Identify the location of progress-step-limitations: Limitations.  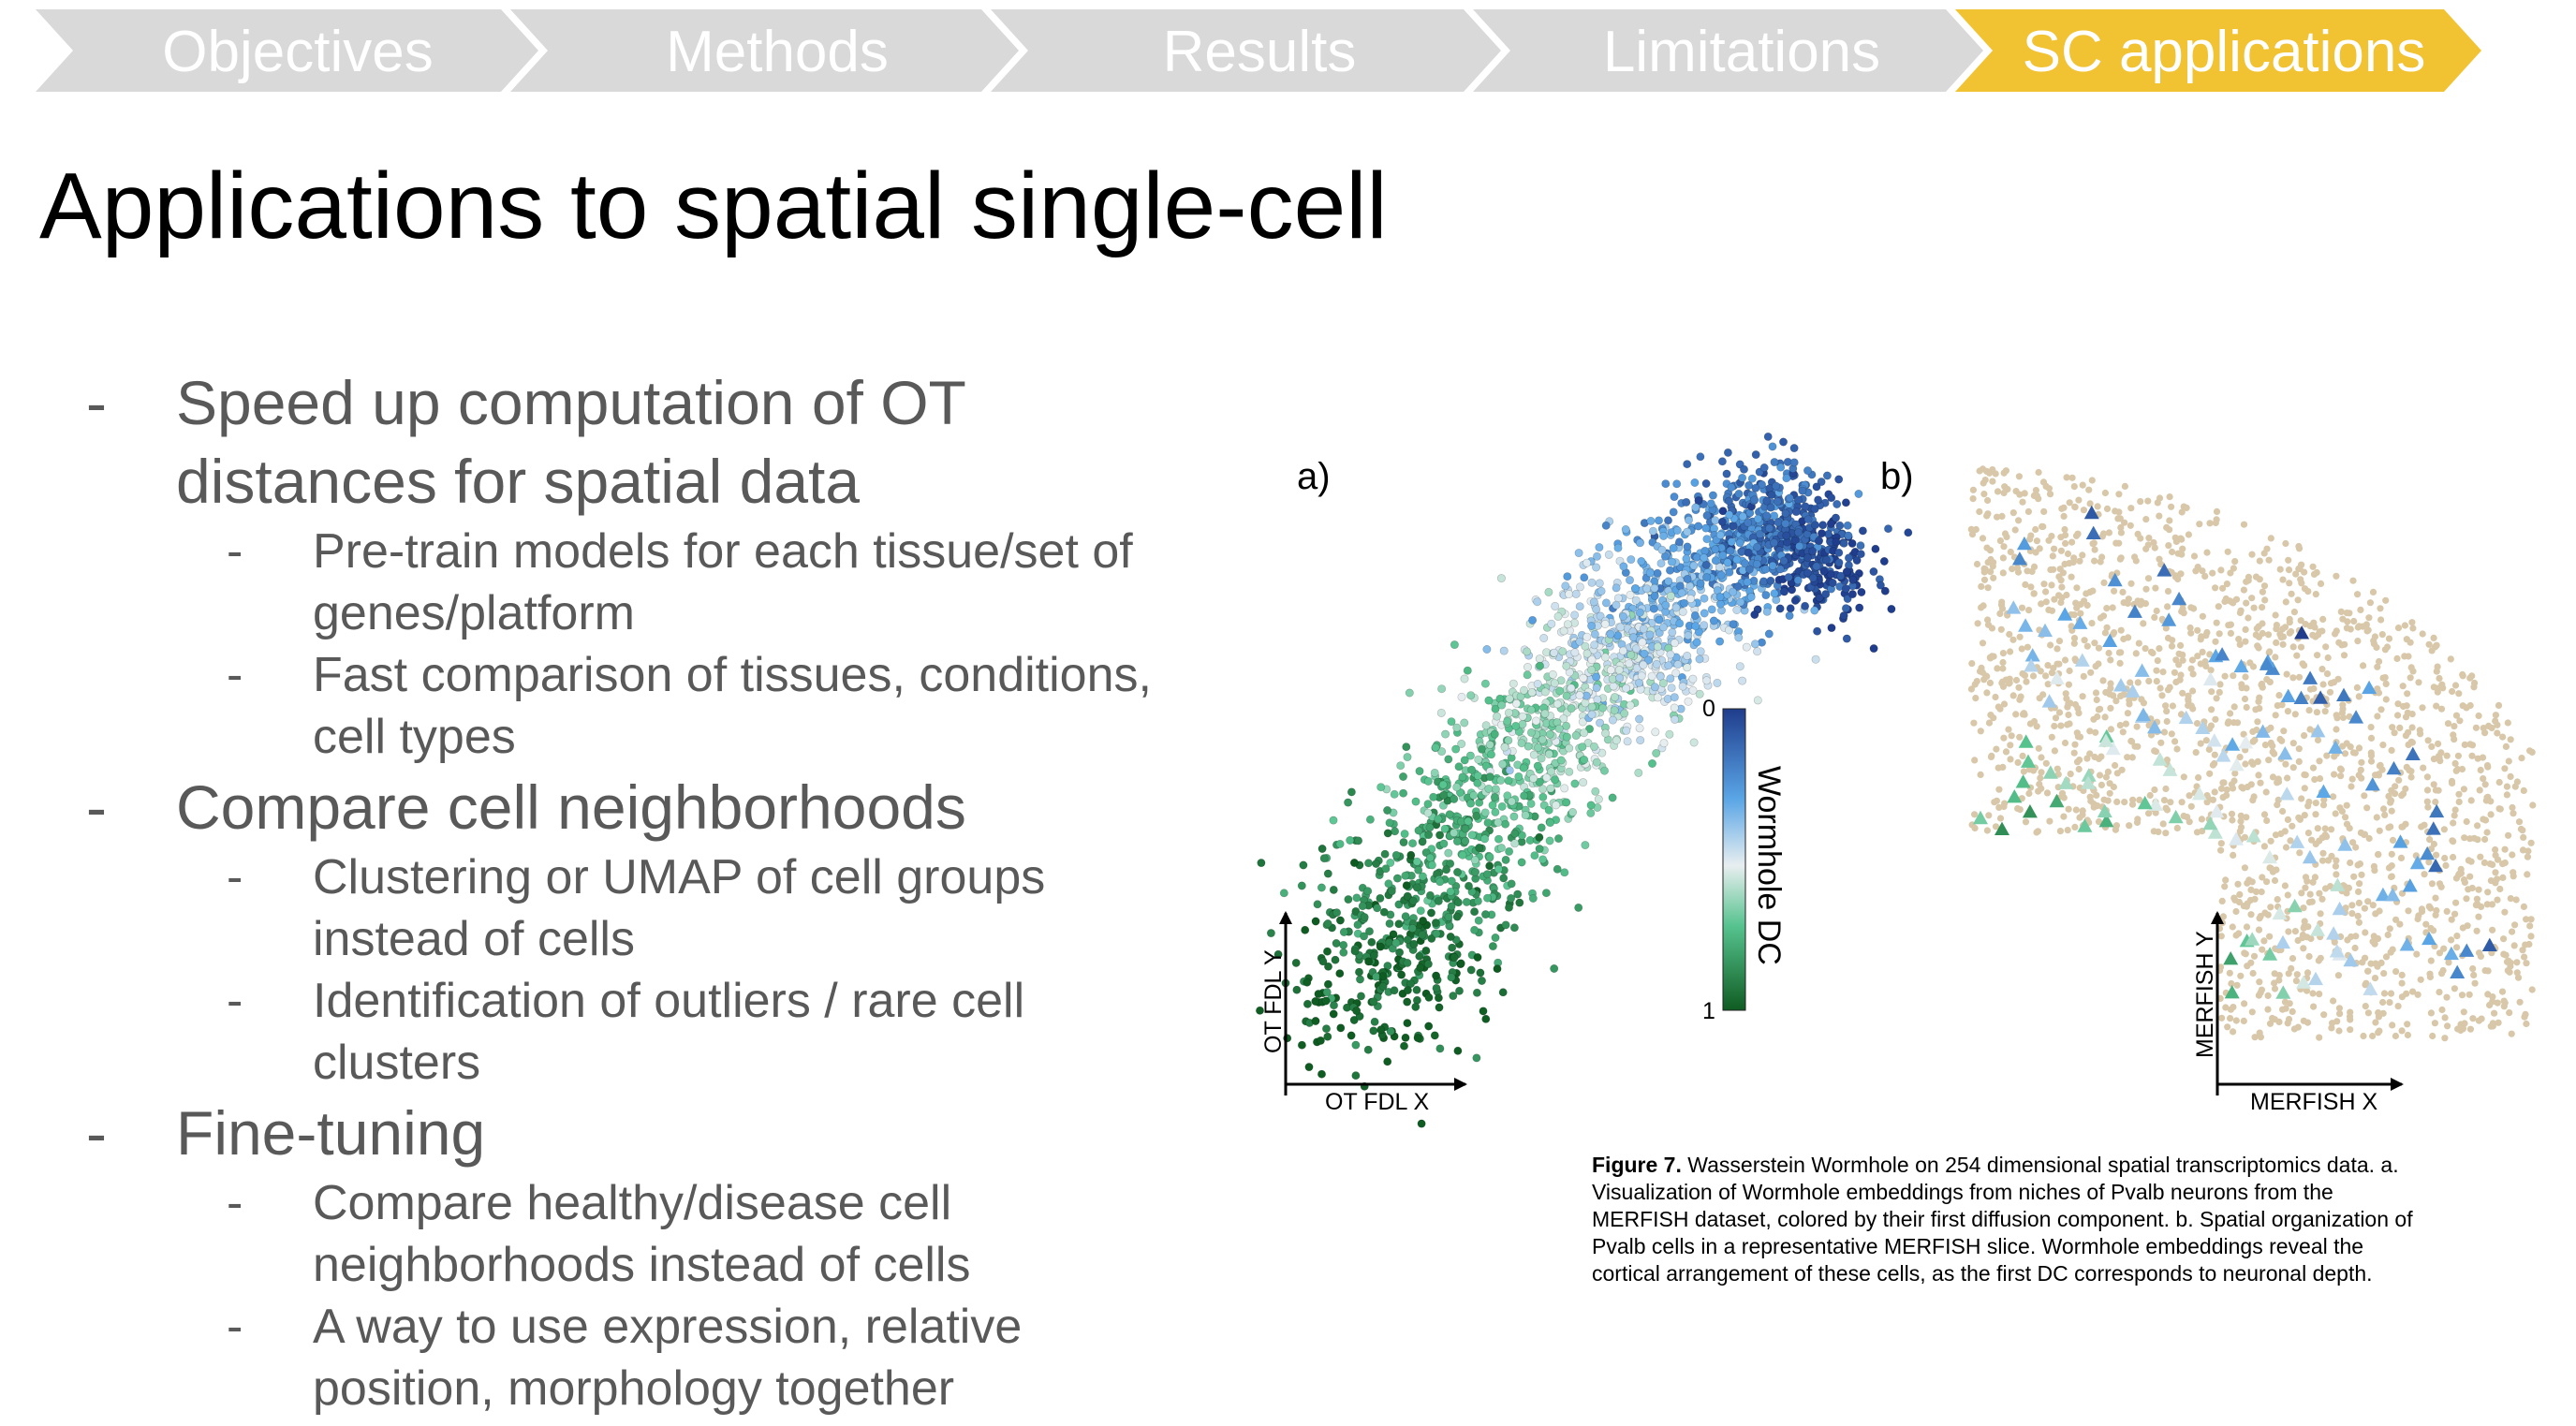
(1728, 50).